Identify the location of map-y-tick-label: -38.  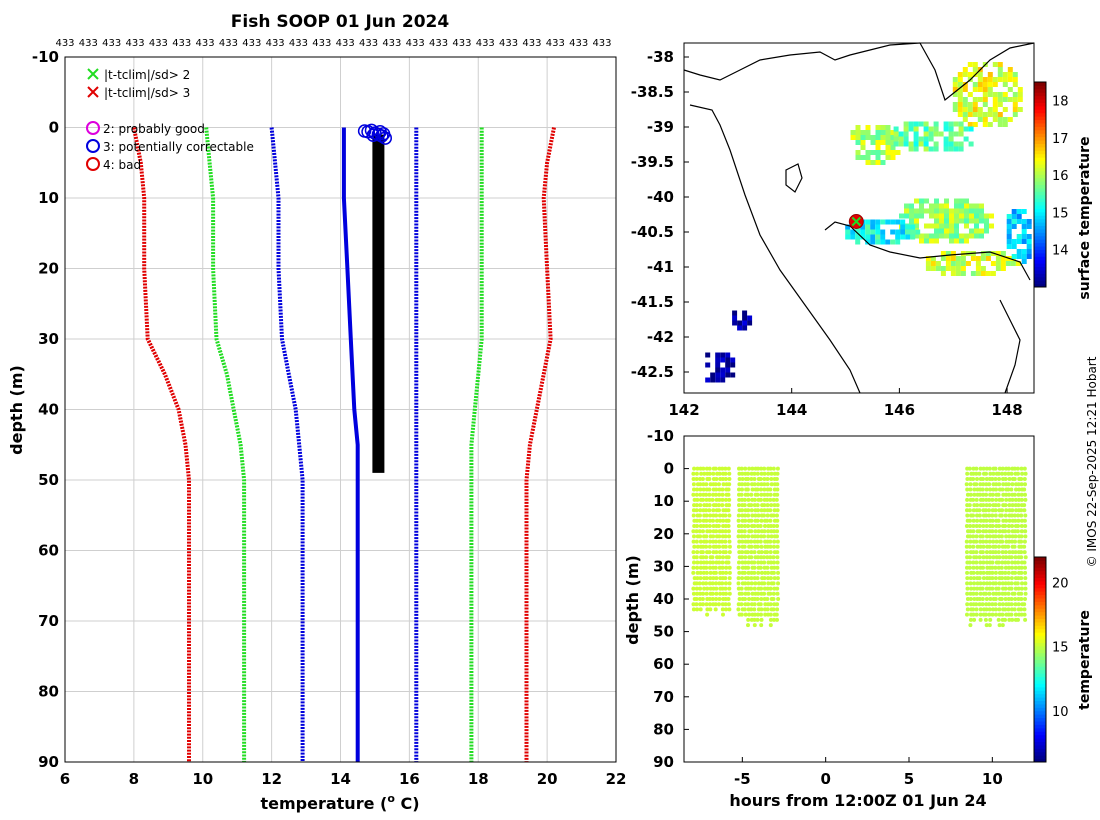
(660, 57).